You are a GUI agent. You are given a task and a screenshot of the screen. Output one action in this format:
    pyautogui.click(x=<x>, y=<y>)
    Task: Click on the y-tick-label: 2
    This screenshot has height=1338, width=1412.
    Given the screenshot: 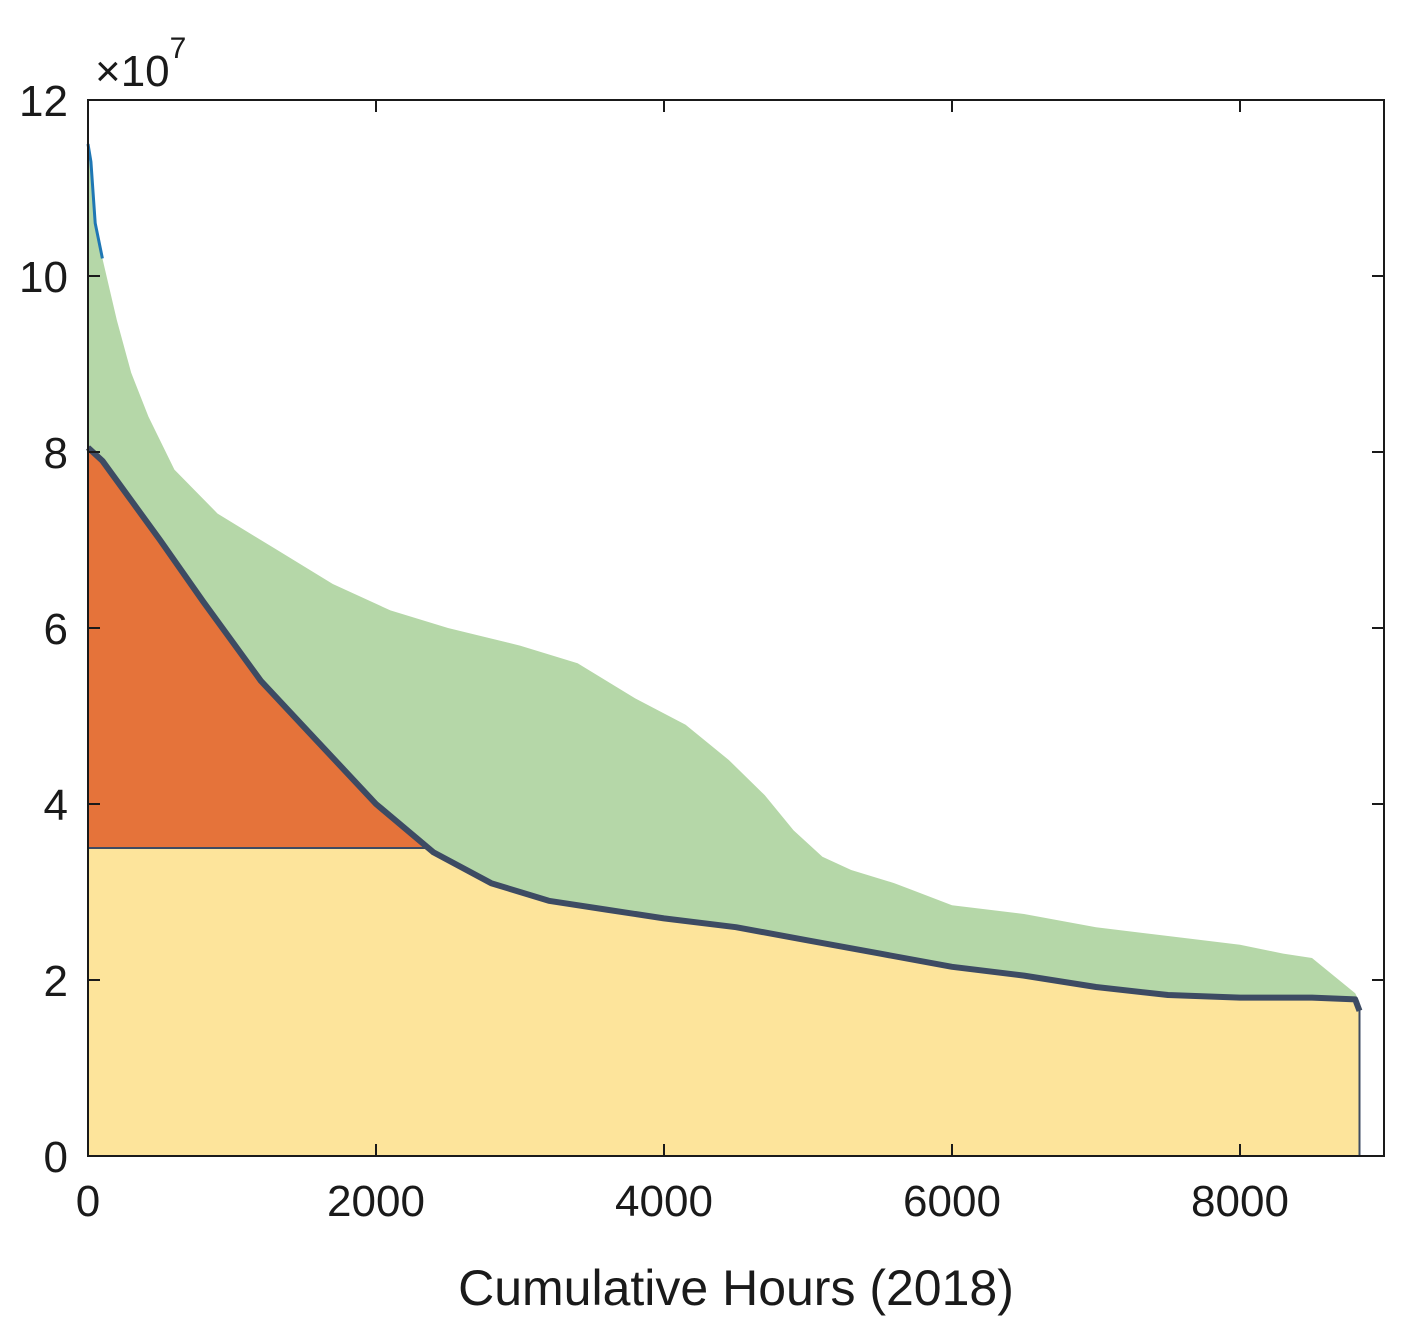 What is the action you would take?
    pyautogui.click(x=56, y=981)
    